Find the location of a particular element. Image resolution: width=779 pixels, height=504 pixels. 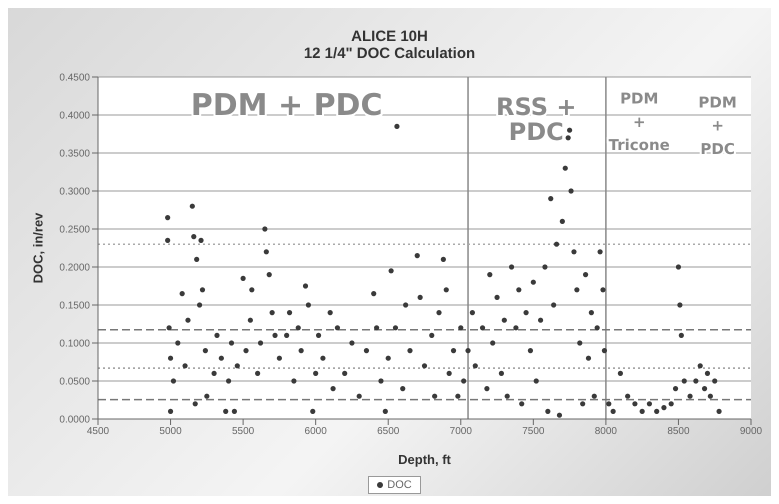

chart-subtitle: 12 1/4" DOC Calculation is located at coordinates (389, 53).